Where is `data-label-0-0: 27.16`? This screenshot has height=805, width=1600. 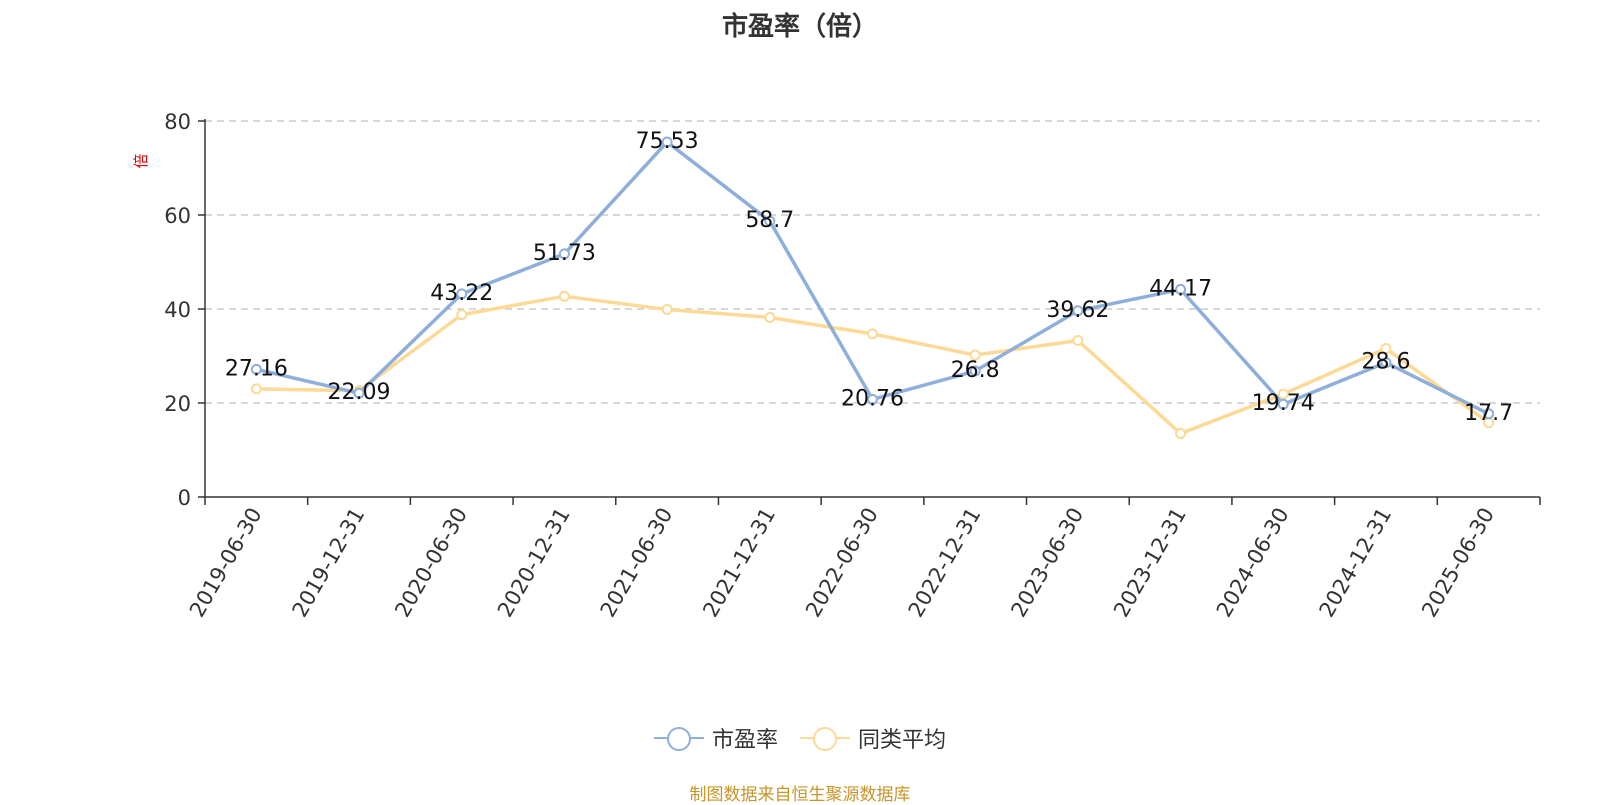 data-label-0-0: 27.16 is located at coordinates (256, 368).